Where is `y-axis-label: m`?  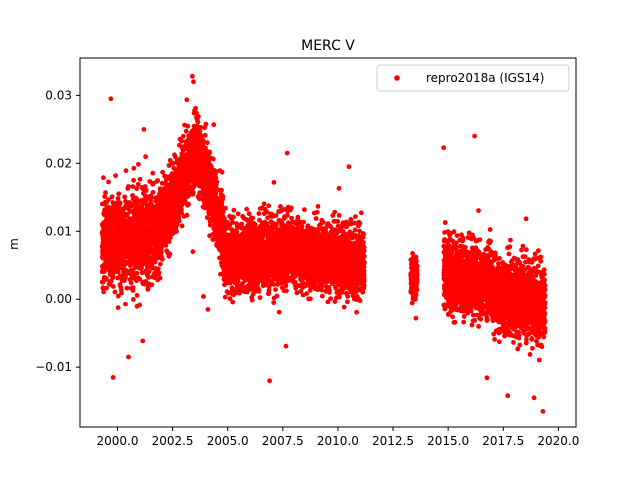 y-axis-label: m is located at coordinates (14, 244).